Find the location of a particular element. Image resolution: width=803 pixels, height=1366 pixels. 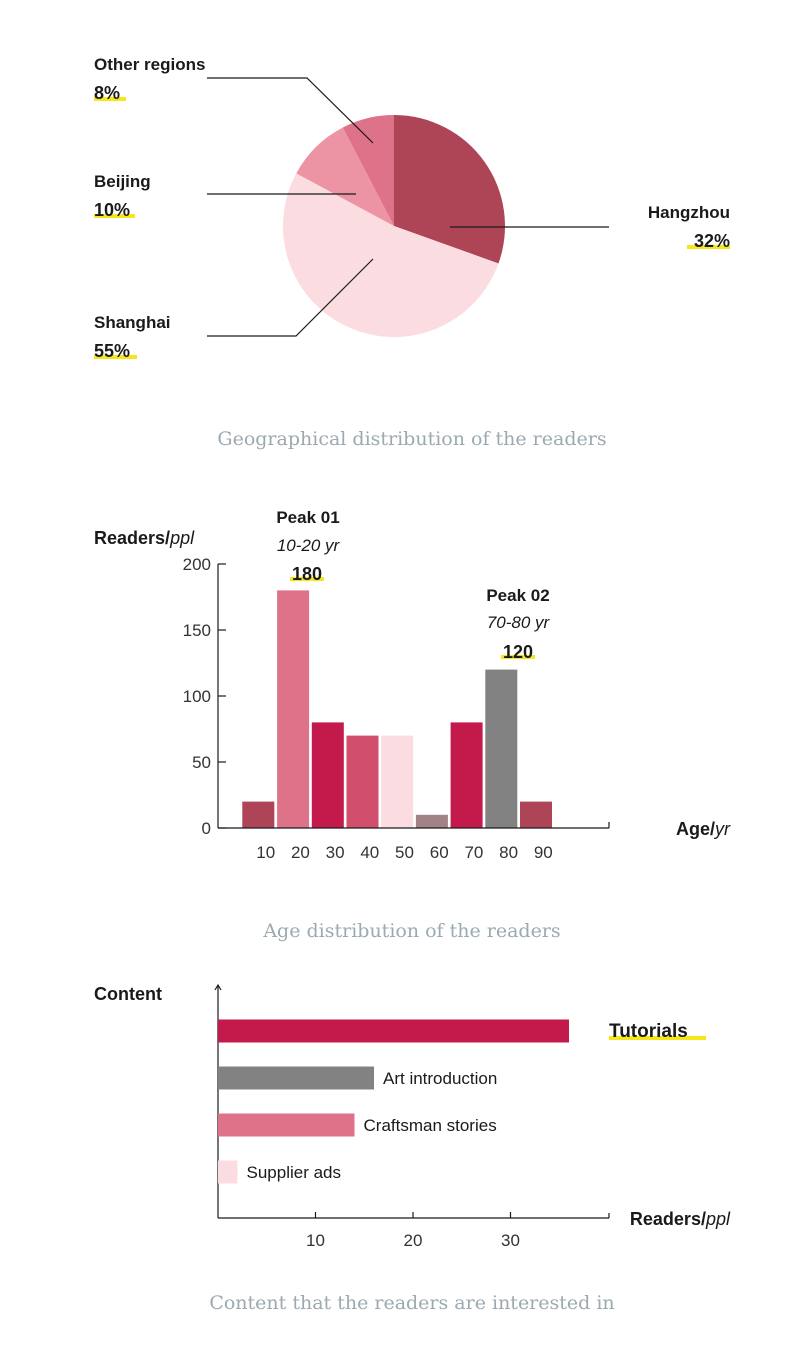

leader-shanghai is located at coordinates (290, 297).